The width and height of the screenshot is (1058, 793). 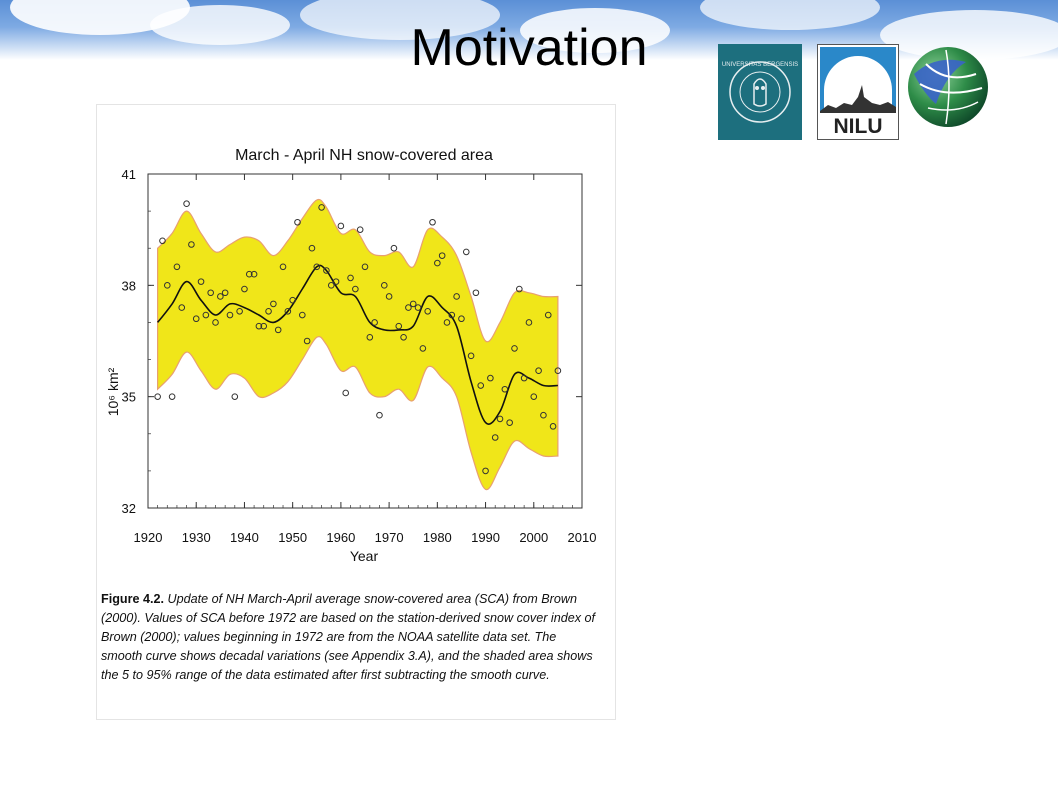 I want to click on x-tick-label: 1980, so click(x=437, y=537).